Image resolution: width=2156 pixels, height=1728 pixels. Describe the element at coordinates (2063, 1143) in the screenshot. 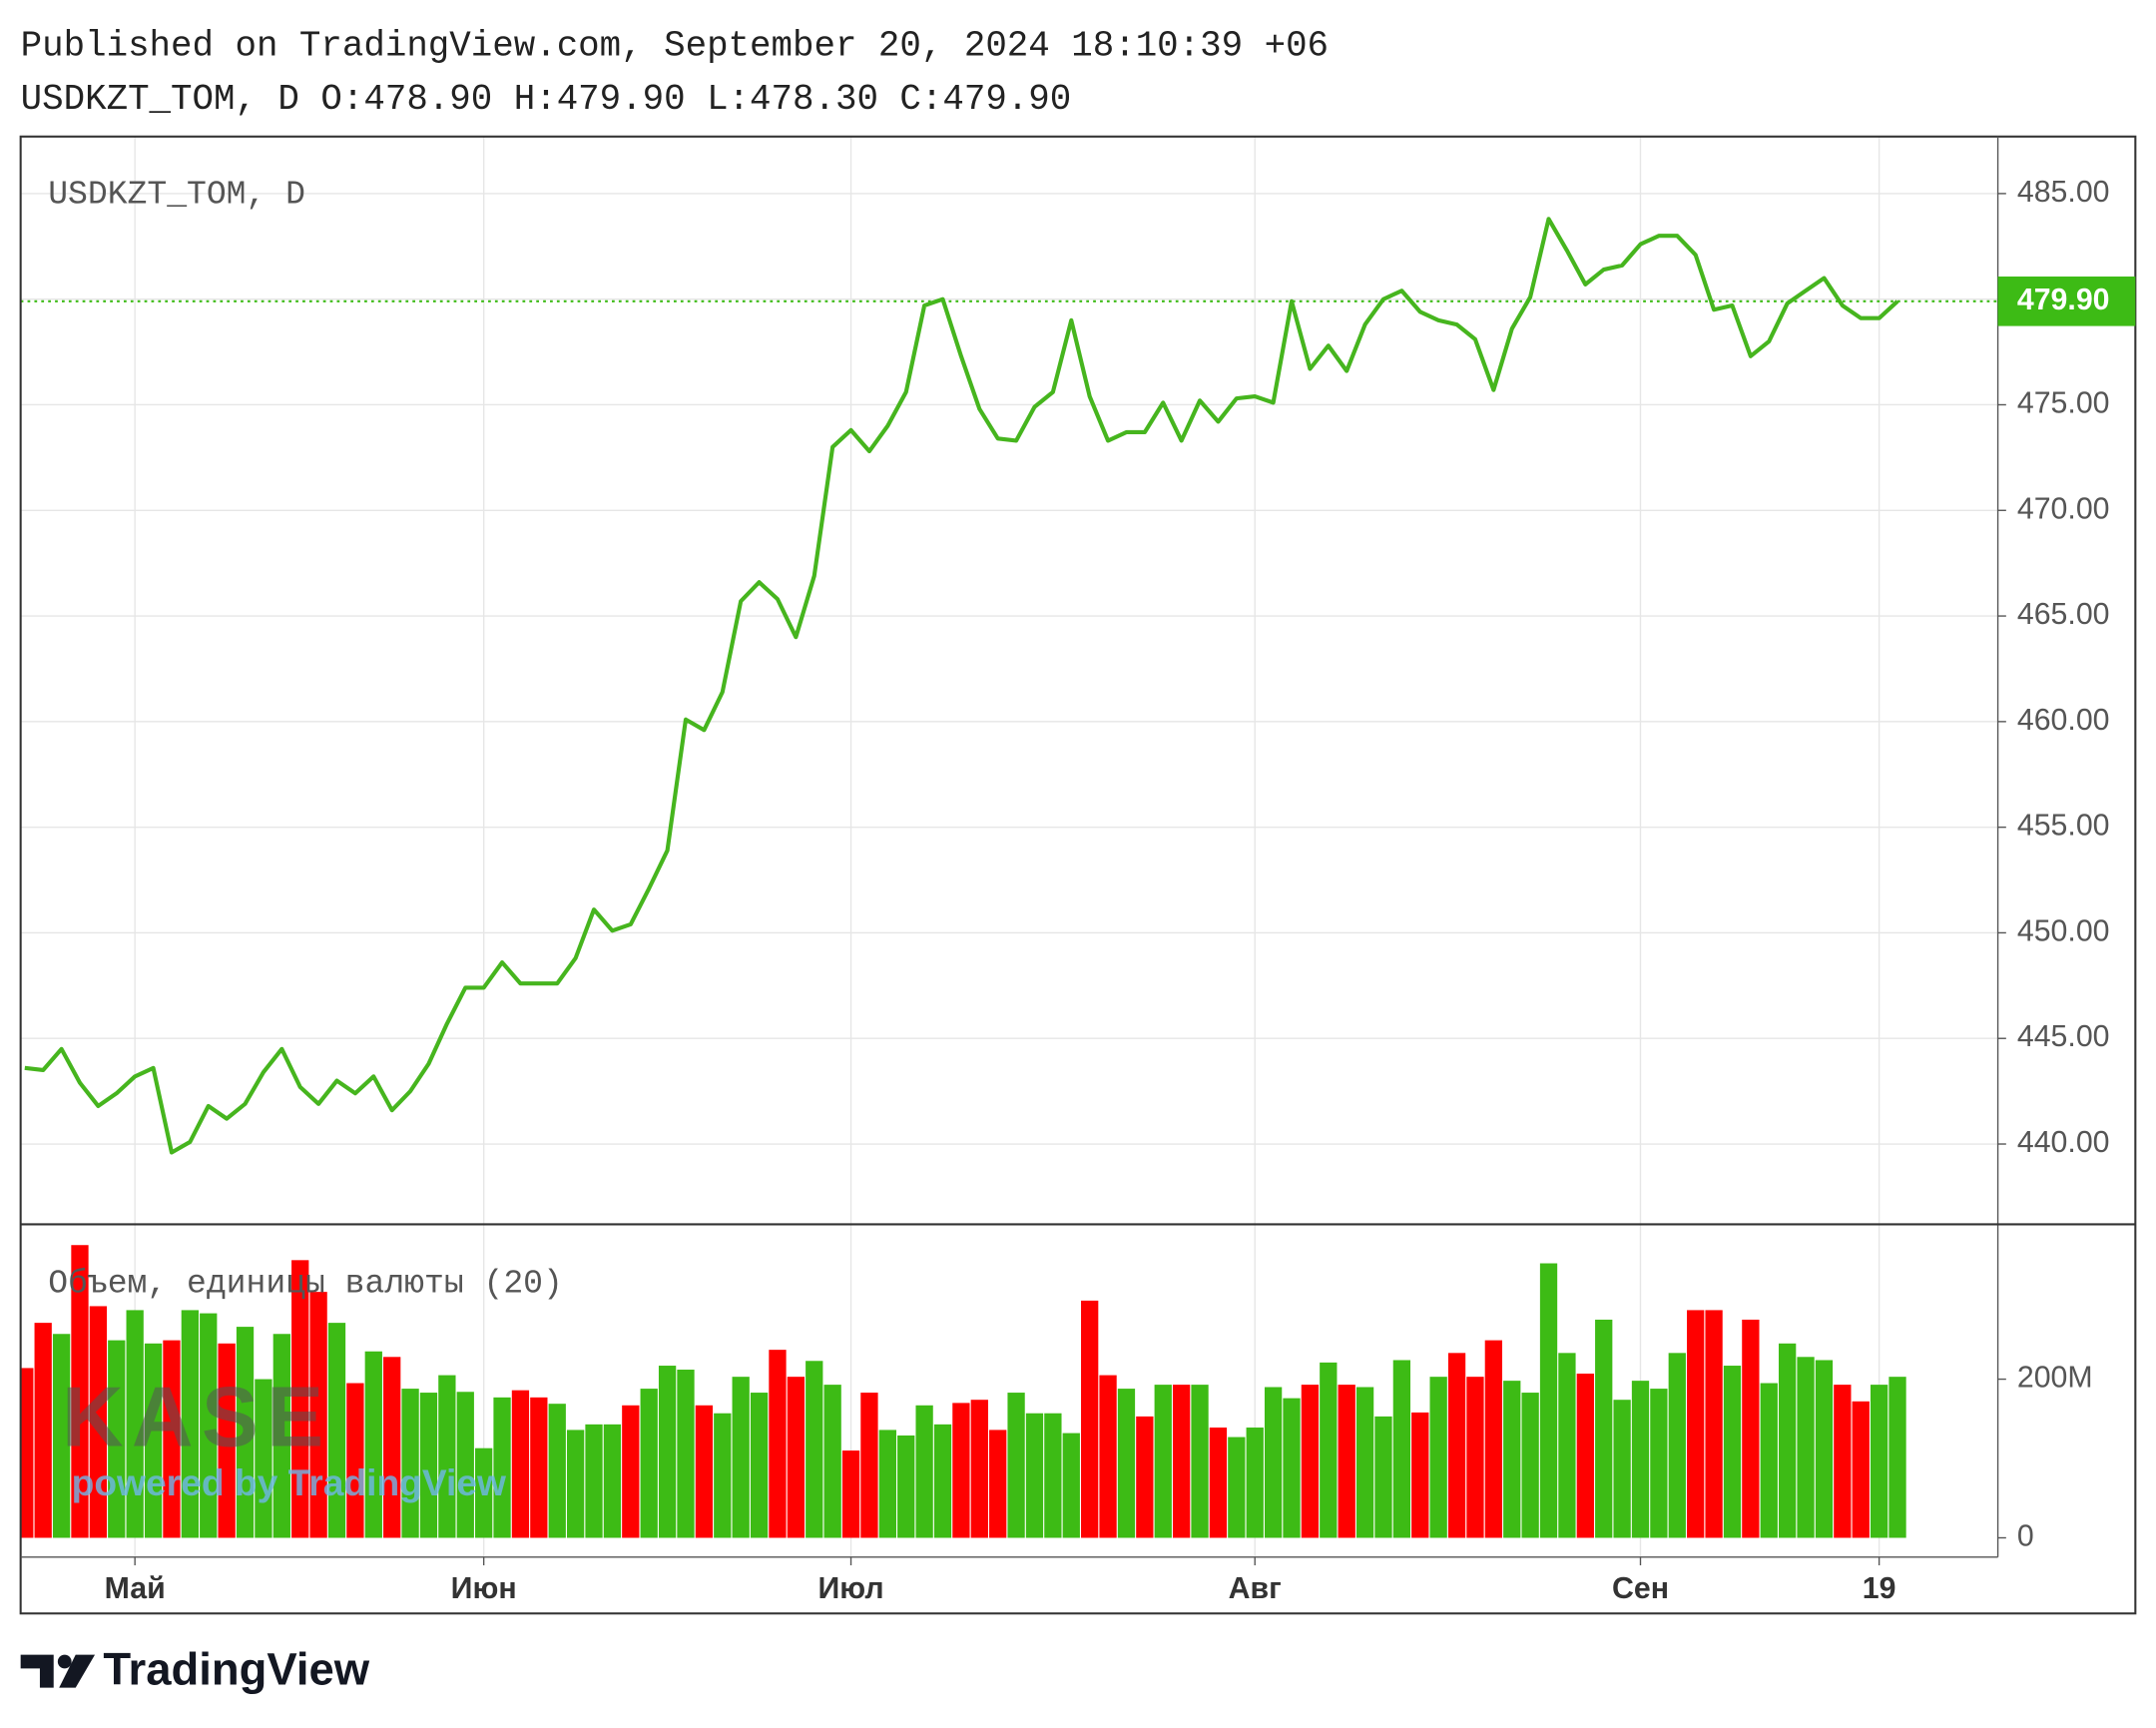

I see `y-tick-label: 440.00` at that location.